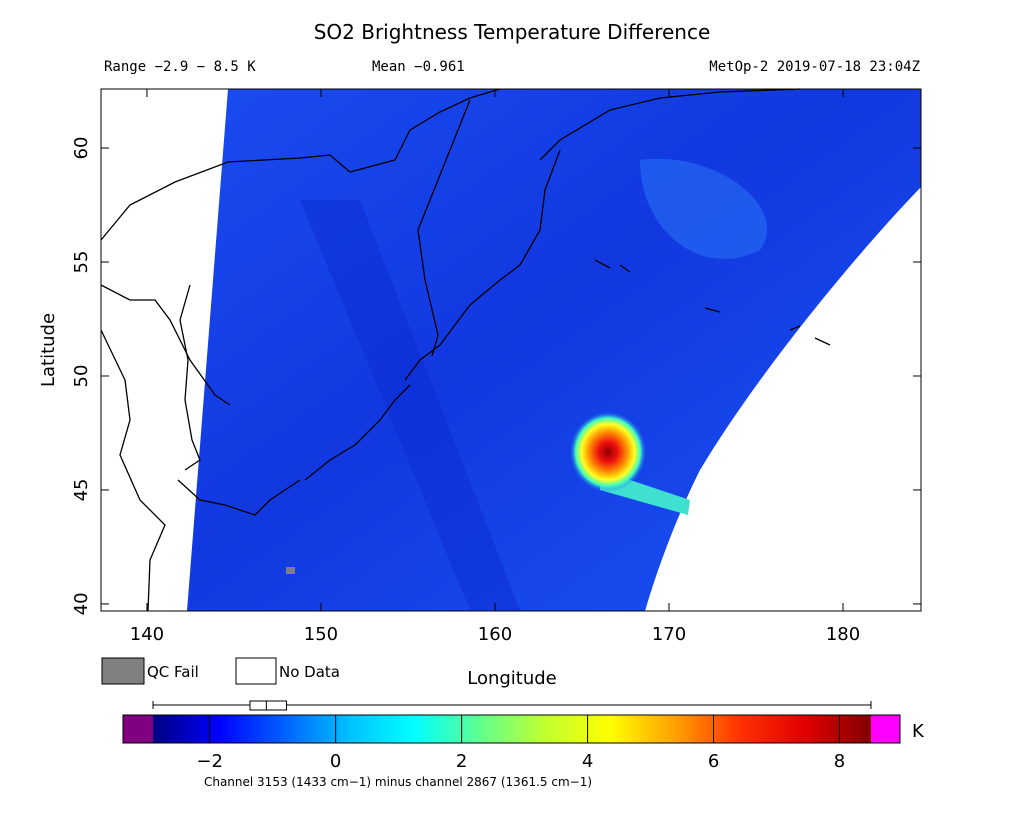 This screenshot has height=817, width=1024. Describe the element at coordinates (81, 603) in the screenshot. I see `y-tick-label: 40` at that location.